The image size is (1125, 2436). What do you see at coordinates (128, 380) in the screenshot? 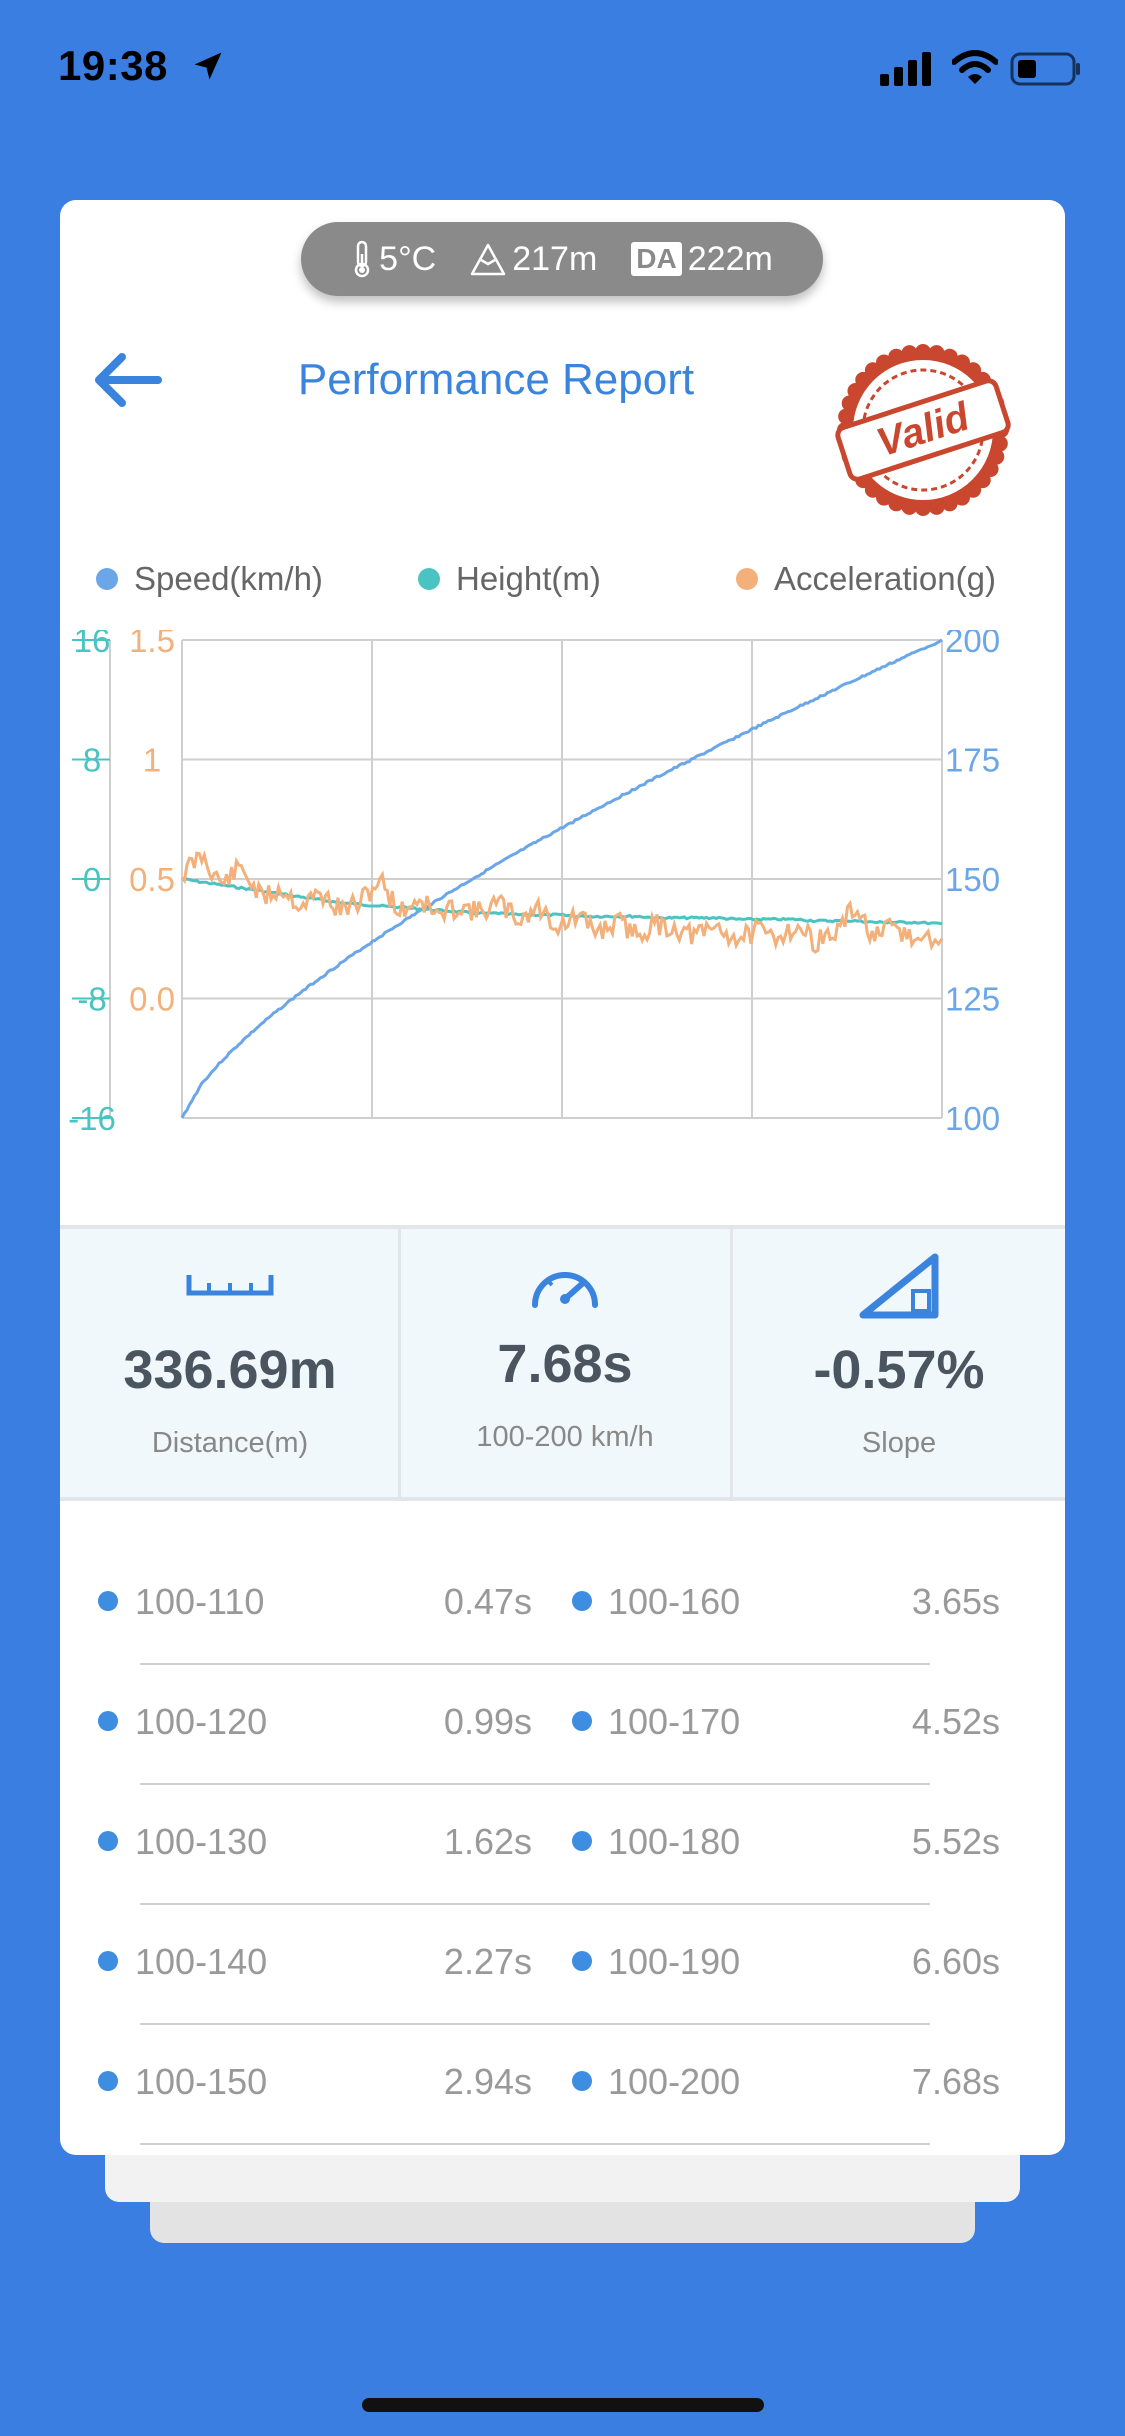
I see `back-arrow-icon` at bounding box center [128, 380].